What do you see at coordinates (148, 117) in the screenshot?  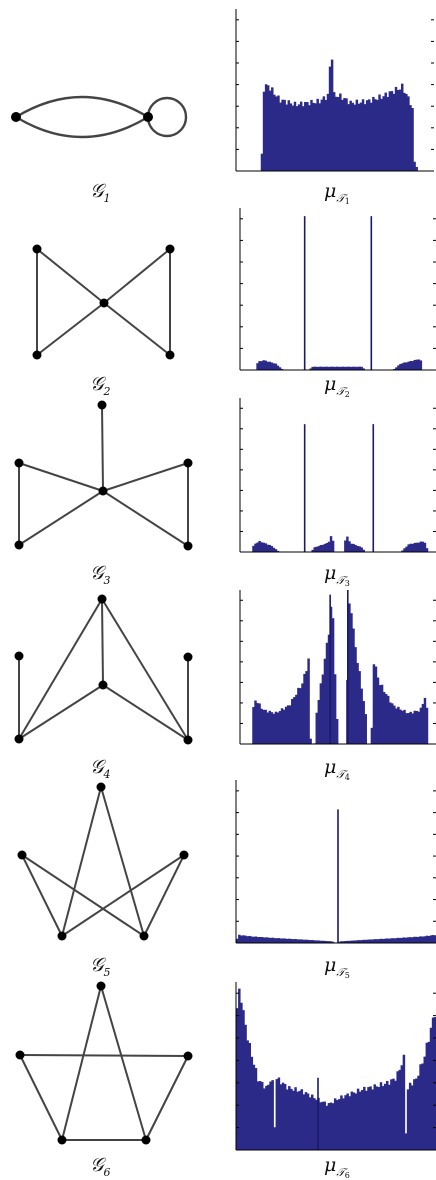 I see `graph-node` at bounding box center [148, 117].